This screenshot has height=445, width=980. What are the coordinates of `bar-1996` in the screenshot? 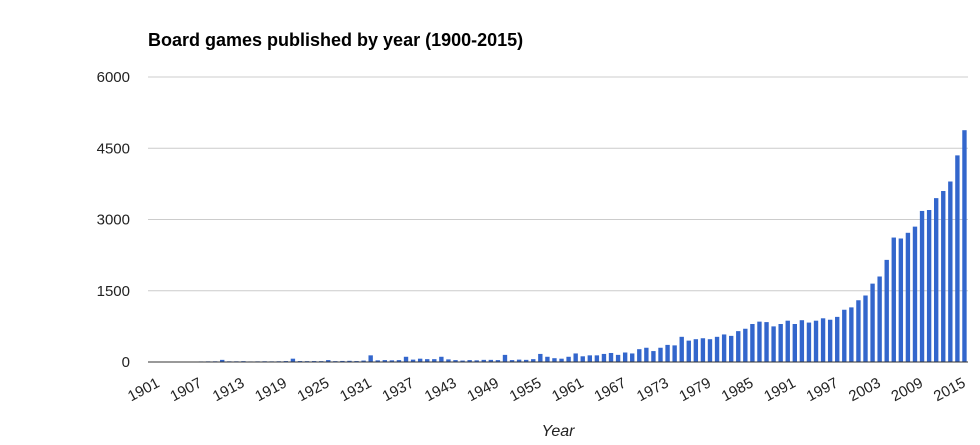 It's located at (830, 340).